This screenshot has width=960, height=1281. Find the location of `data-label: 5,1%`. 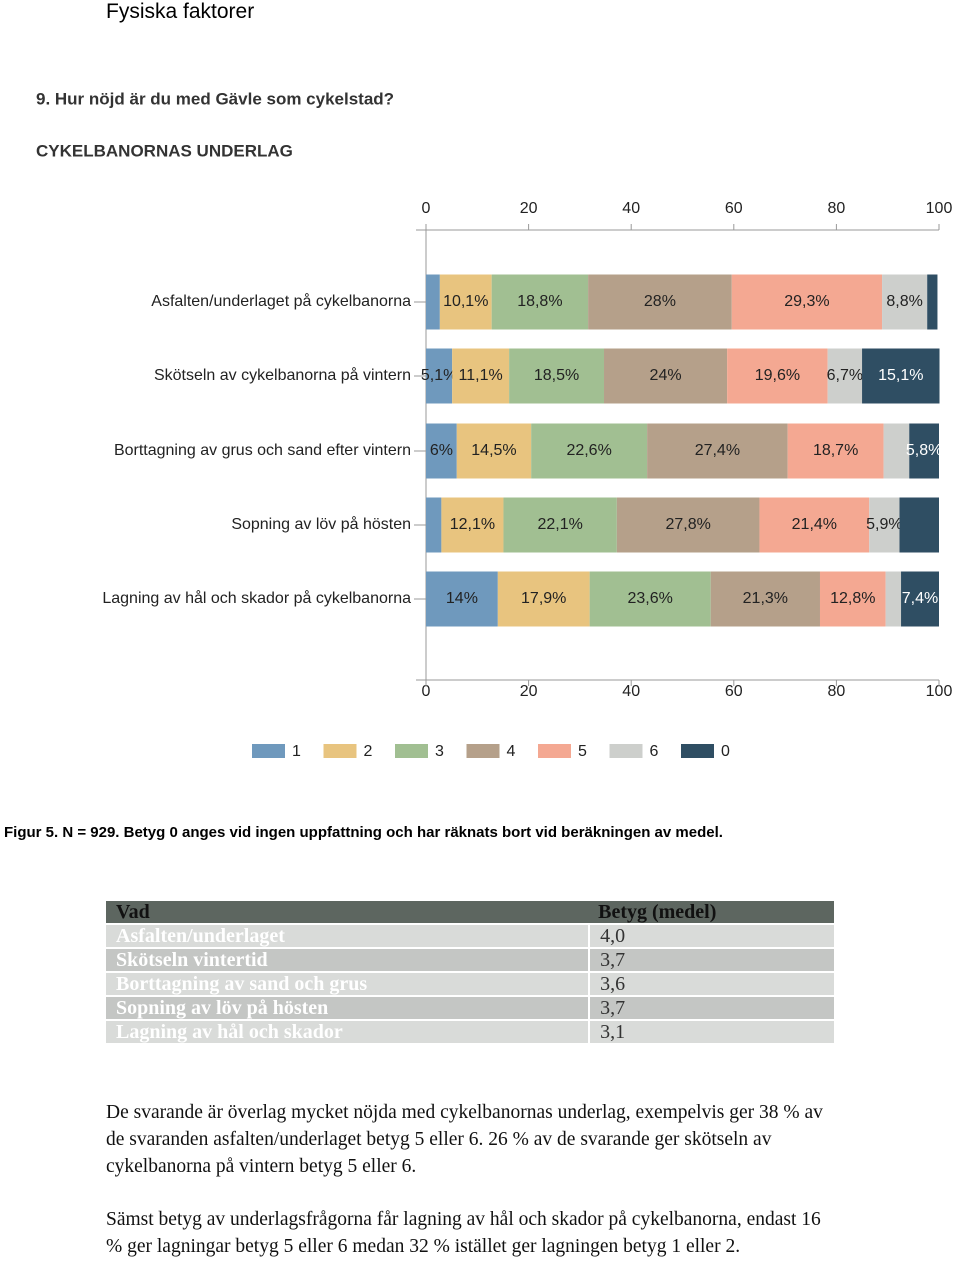

data-label: 5,1% is located at coordinates (439, 375).